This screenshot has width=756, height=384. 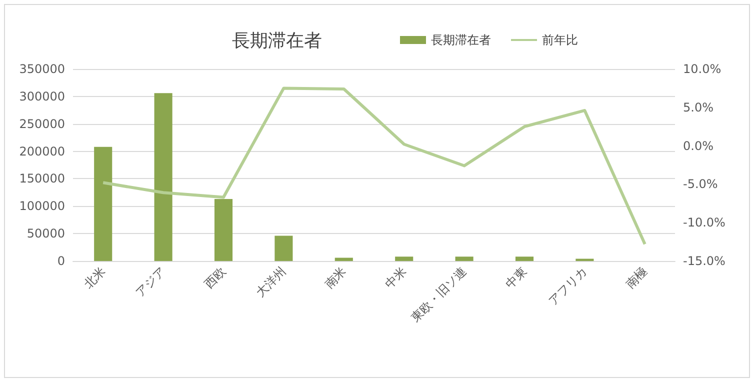 I want to click on x-tick-label: 中米, so click(x=396, y=277).